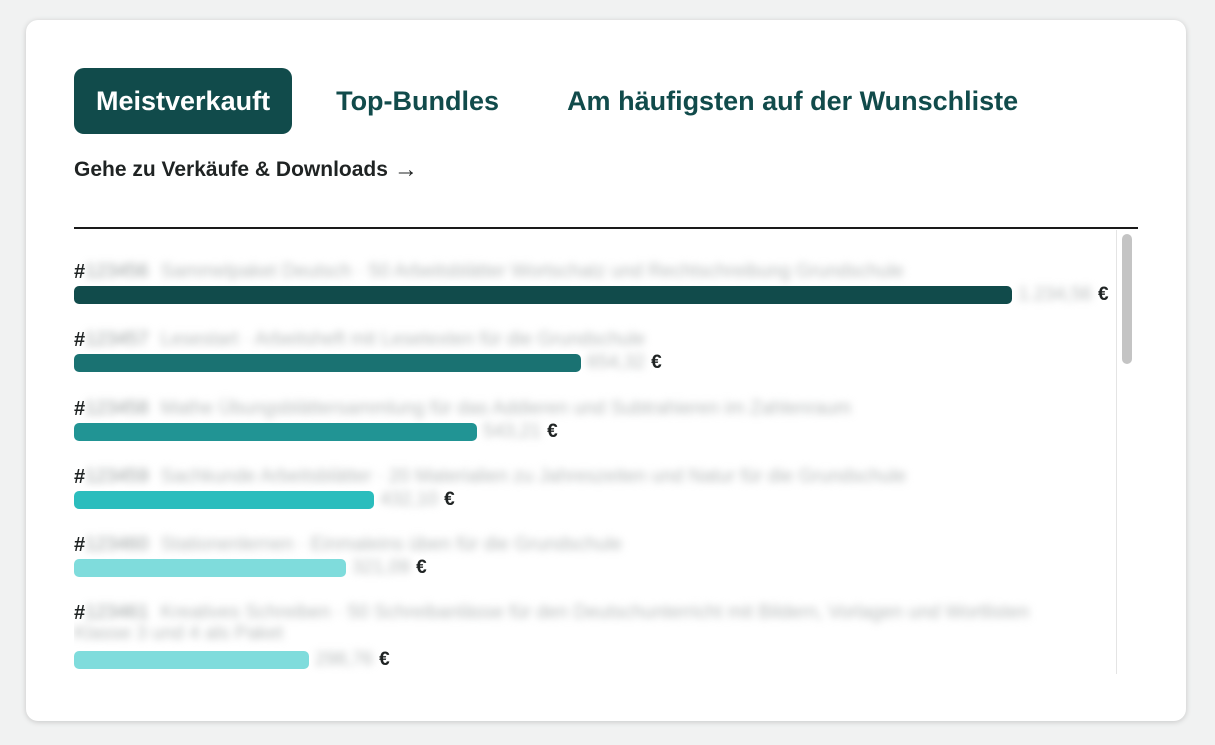  What do you see at coordinates (117, 476) in the screenshot?
I see `item-id: 123459` at bounding box center [117, 476].